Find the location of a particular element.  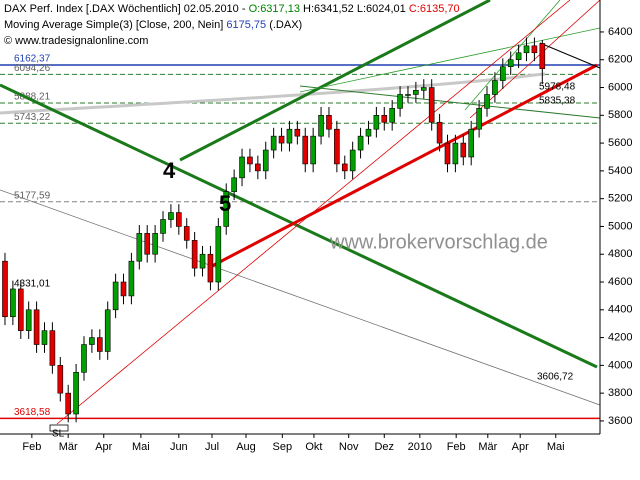

y-tick-label: 3800 is located at coordinates (620, 393).